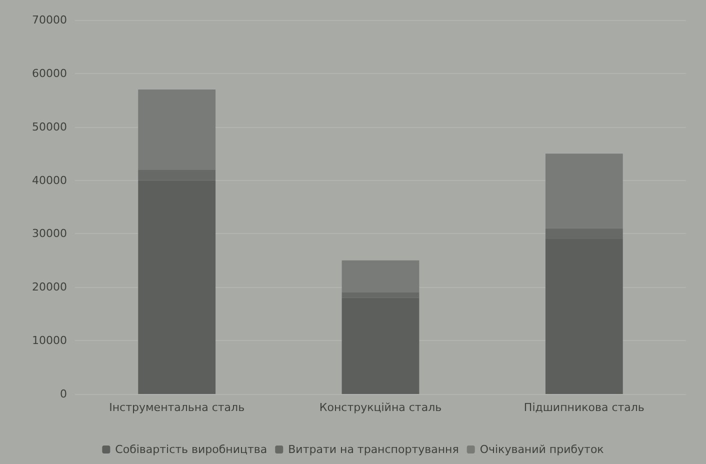 The image size is (706, 464). I want to click on legend-label: Собівартість виробництва, so click(191, 449).